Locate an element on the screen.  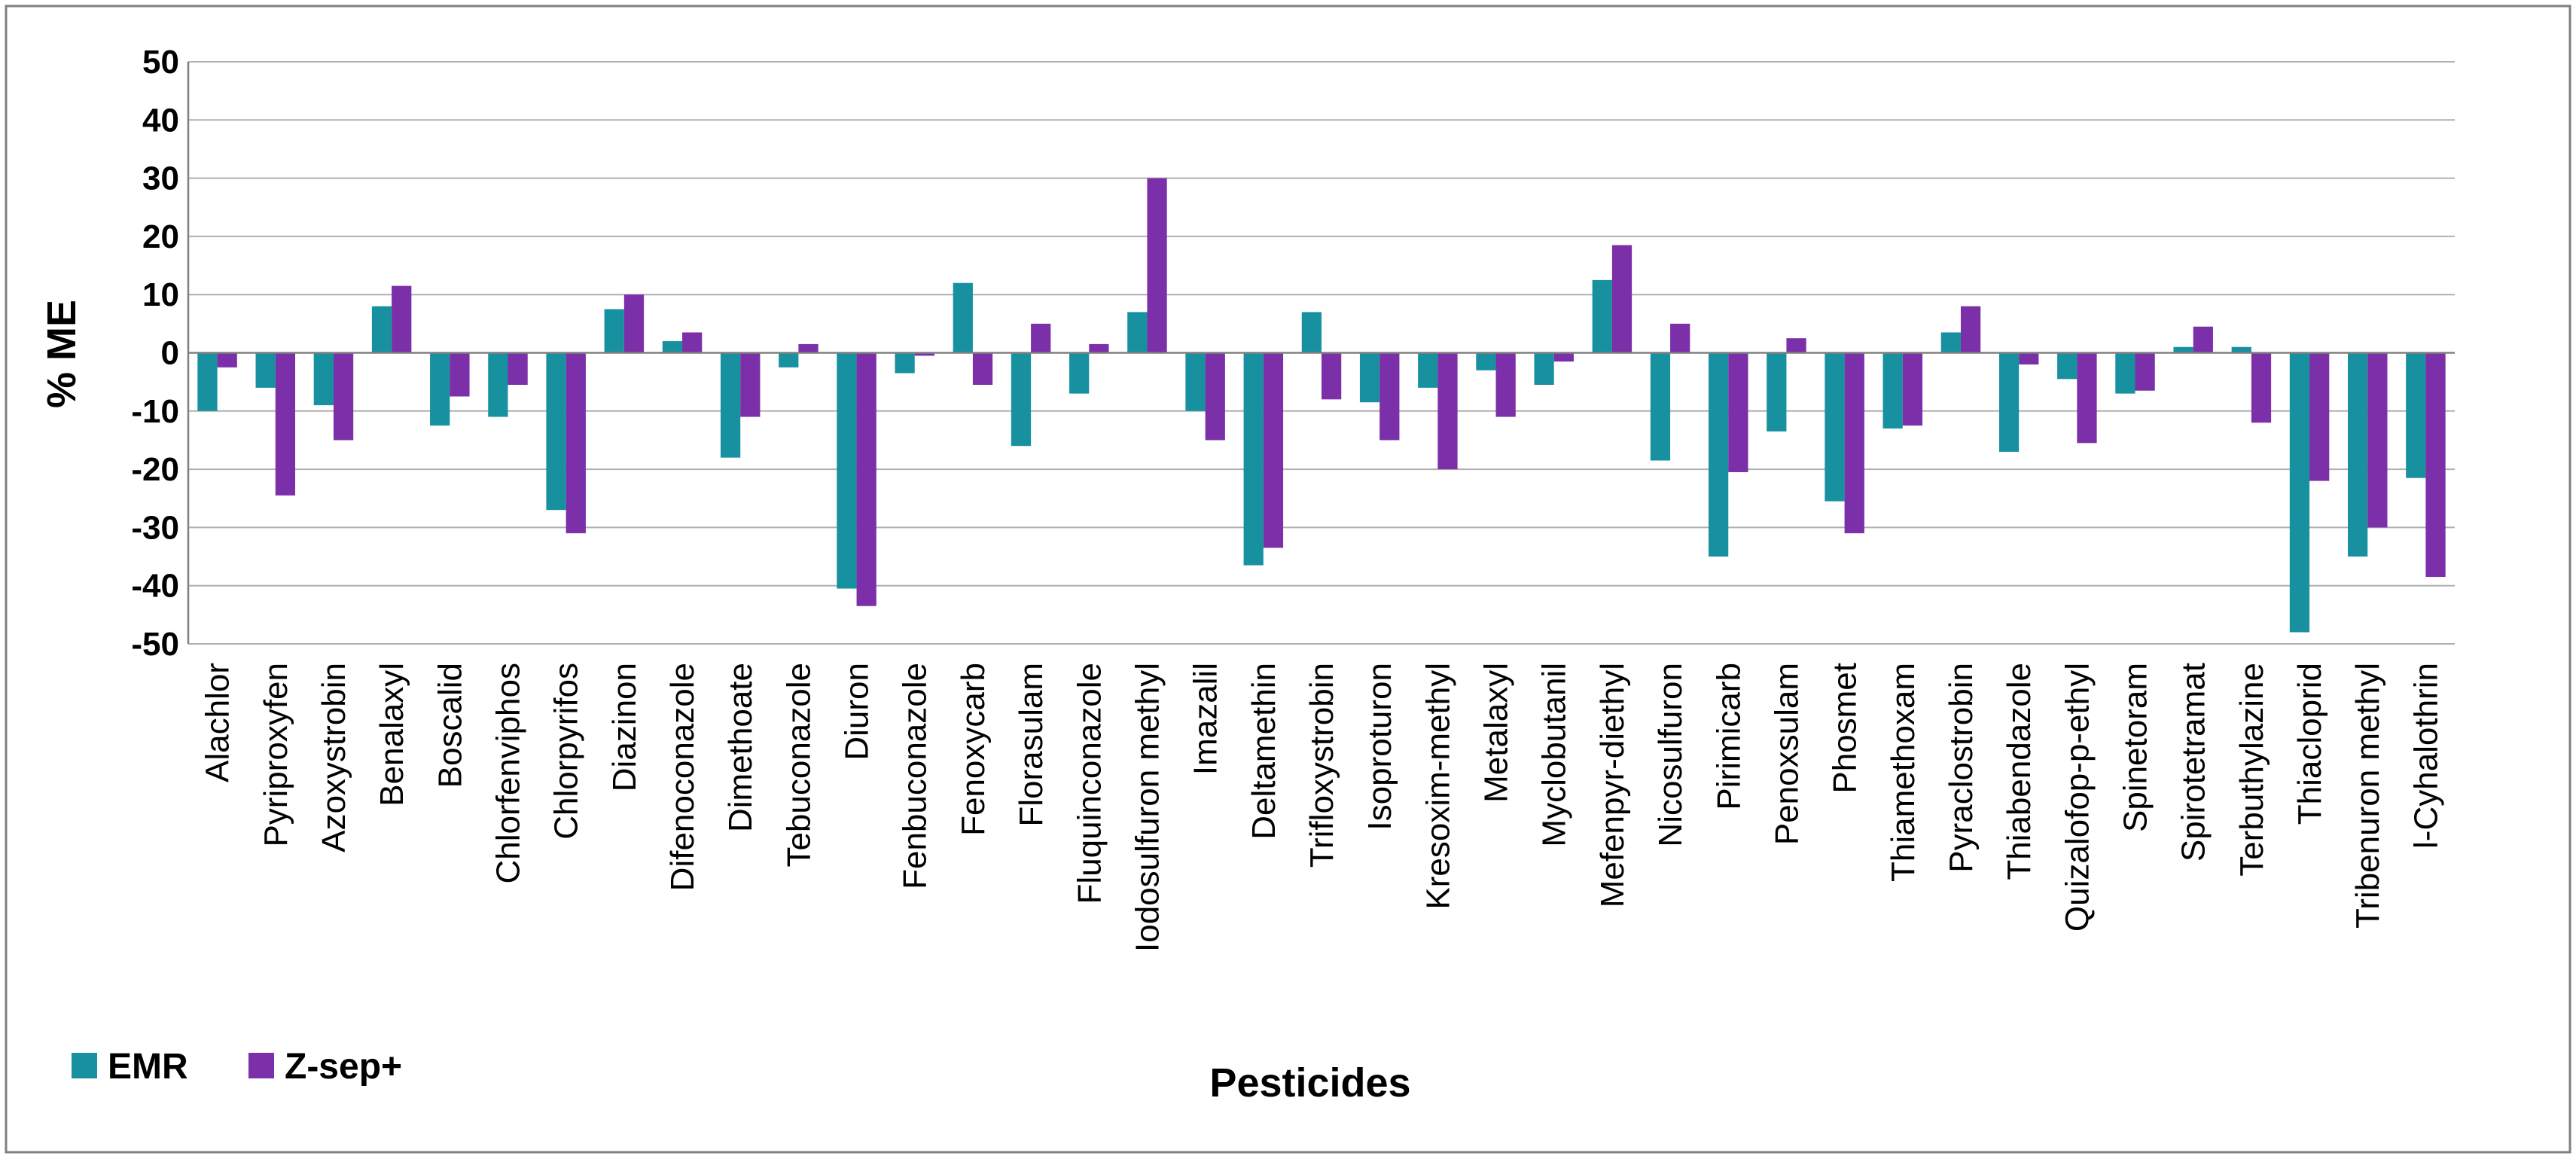
bar-zsep-nicosulfuron is located at coordinates (1680, 338).